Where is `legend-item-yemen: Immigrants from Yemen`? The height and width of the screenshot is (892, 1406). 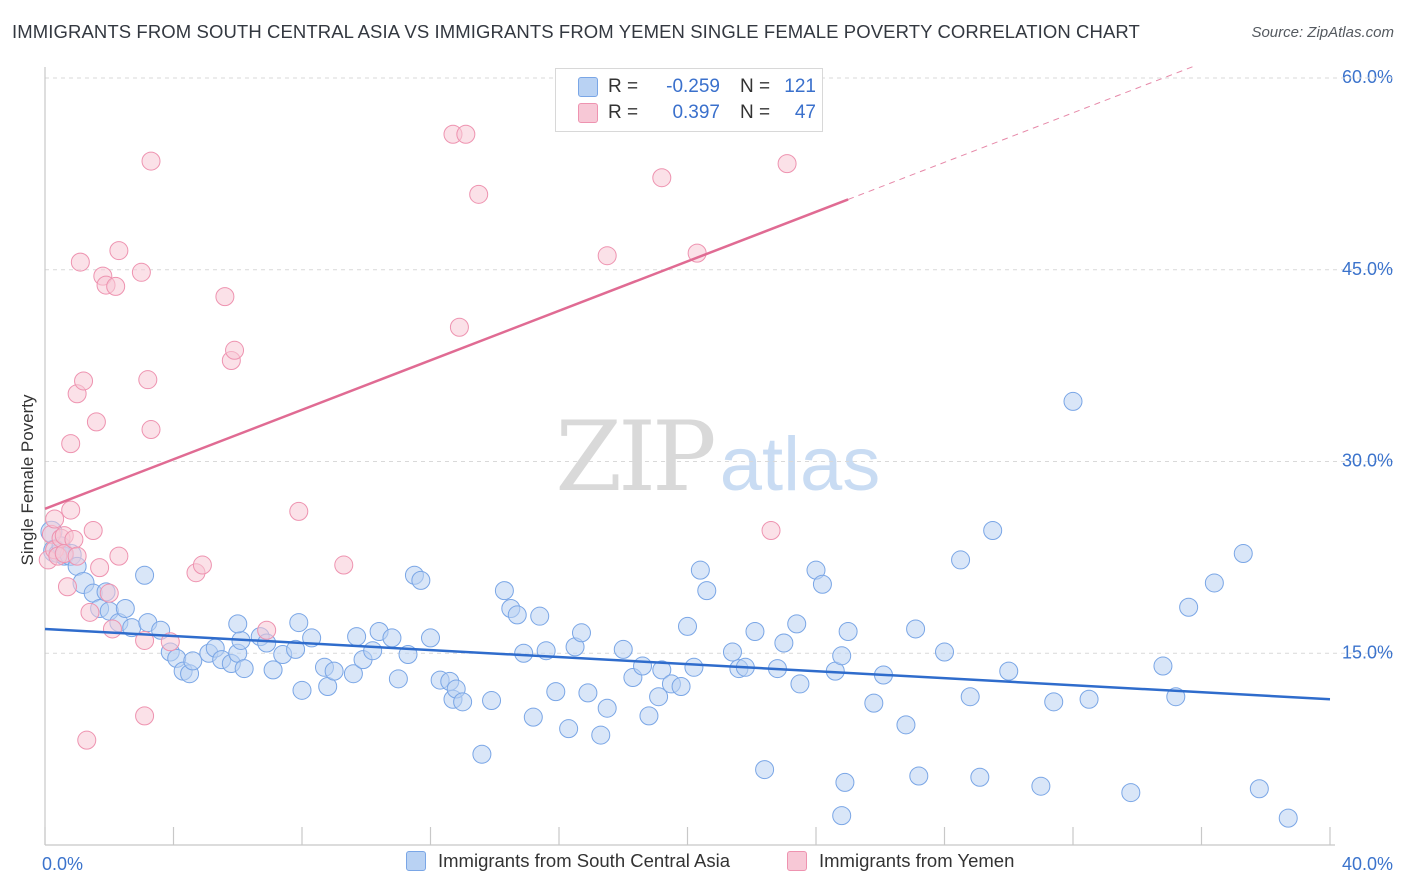 legend-item-yemen: Immigrants from Yemen is located at coordinates (900, 861).